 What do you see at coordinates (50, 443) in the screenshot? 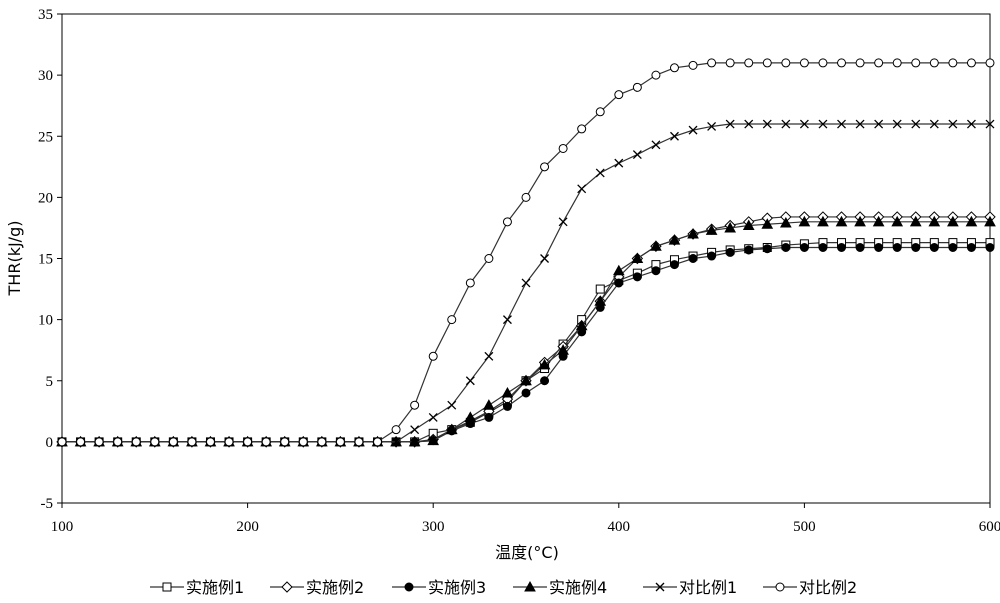
I see `y-tick-label: 0` at bounding box center [50, 443].